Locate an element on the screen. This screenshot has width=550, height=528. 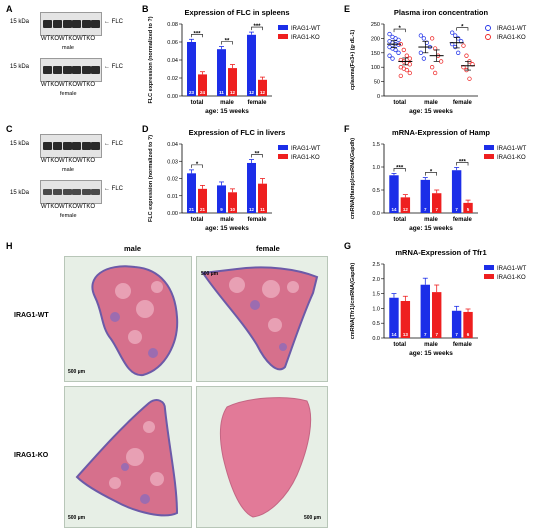
spleen-section-image is located at coordinates (127, 458).